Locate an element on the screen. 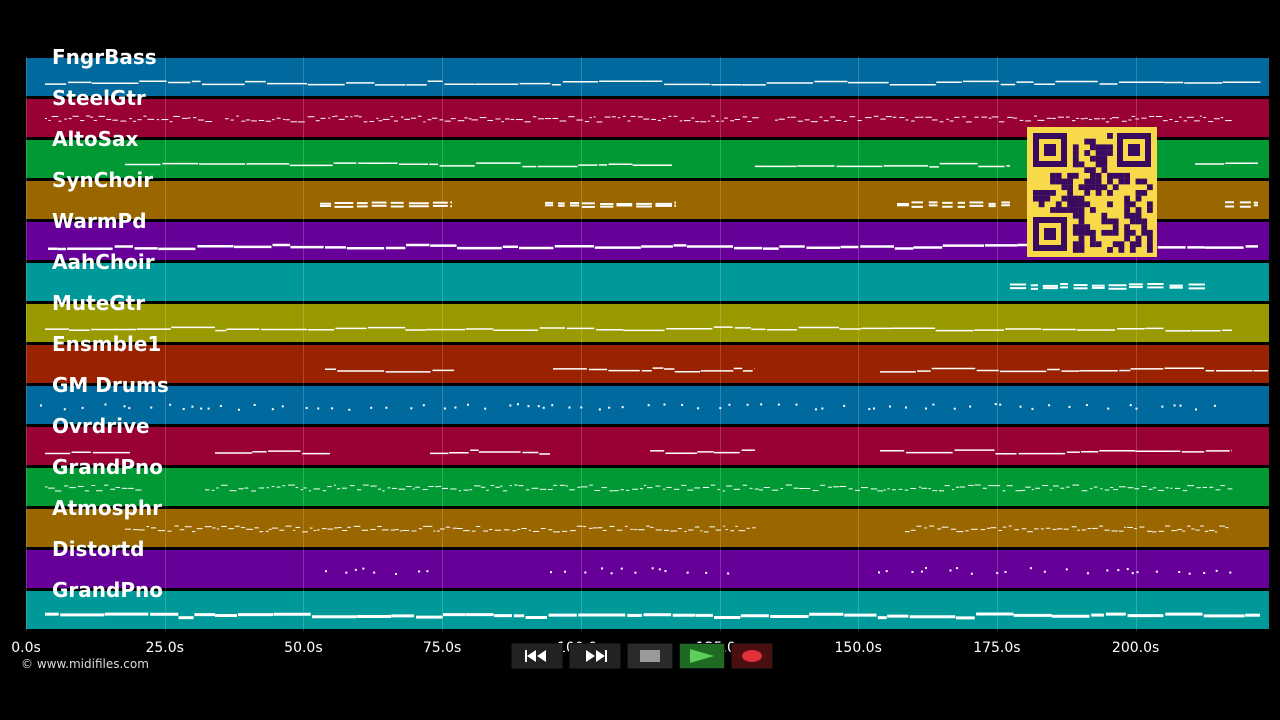  play-icon is located at coordinates (702, 656).